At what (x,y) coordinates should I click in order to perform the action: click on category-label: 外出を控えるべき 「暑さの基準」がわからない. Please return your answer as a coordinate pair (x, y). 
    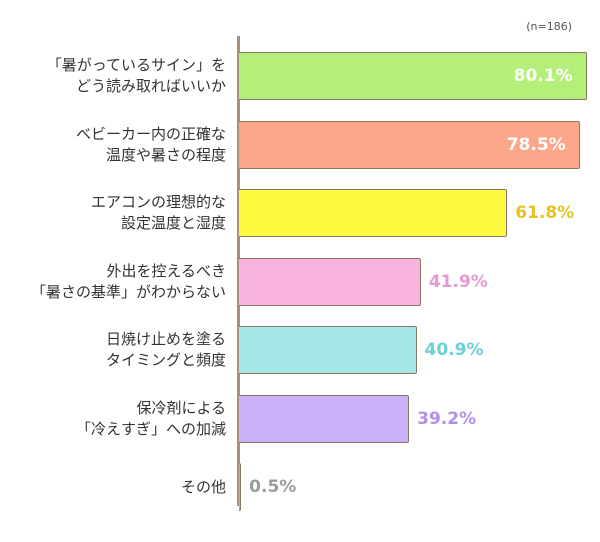
    Looking at the image, I should click on (128, 281).